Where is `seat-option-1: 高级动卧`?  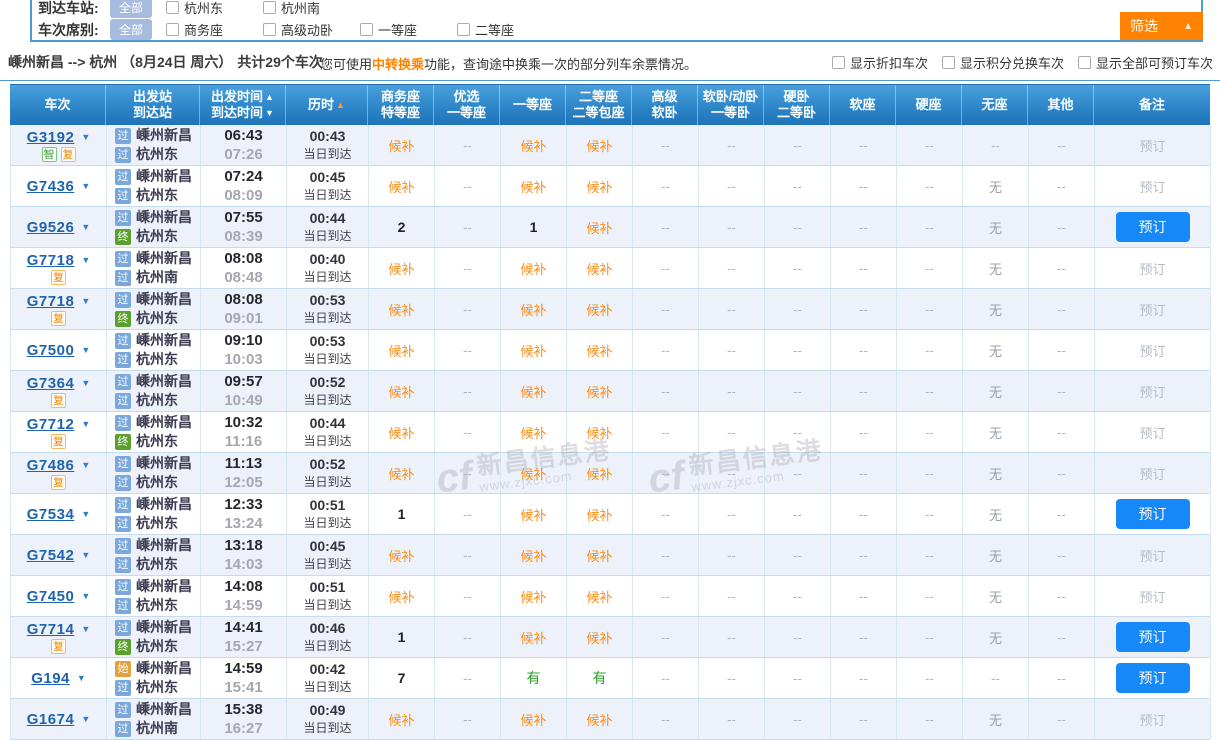
seat-option-1: 高级动卧 is located at coordinates (311, 29).